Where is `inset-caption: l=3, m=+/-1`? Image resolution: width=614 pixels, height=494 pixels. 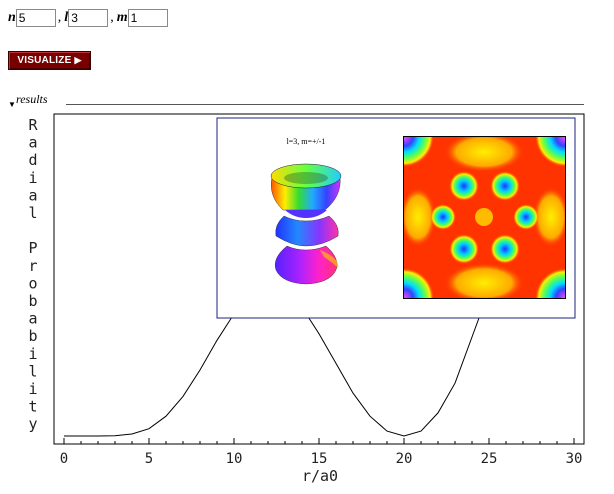 inset-caption: l=3, m=+/-1 is located at coordinates (306, 141).